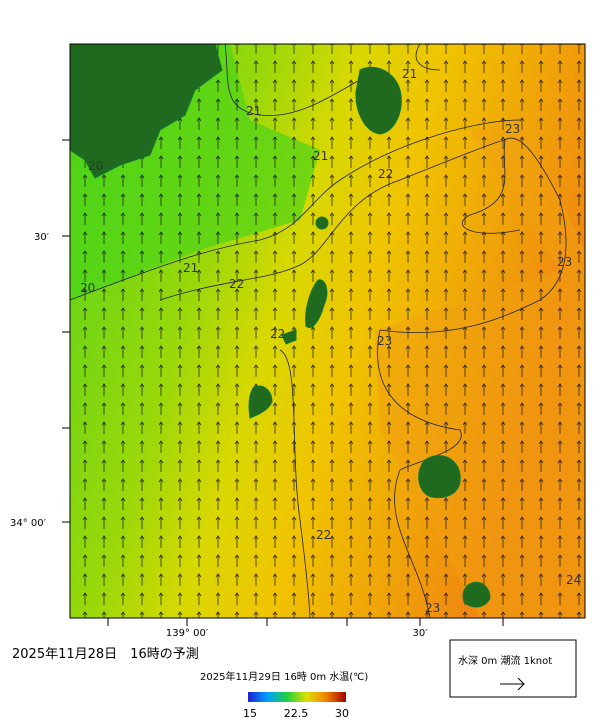 This screenshot has width=596, height=722. Describe the element at coordinates (28, 523) in the screenshot. I see `lat-label: 34° 00′` at that location.